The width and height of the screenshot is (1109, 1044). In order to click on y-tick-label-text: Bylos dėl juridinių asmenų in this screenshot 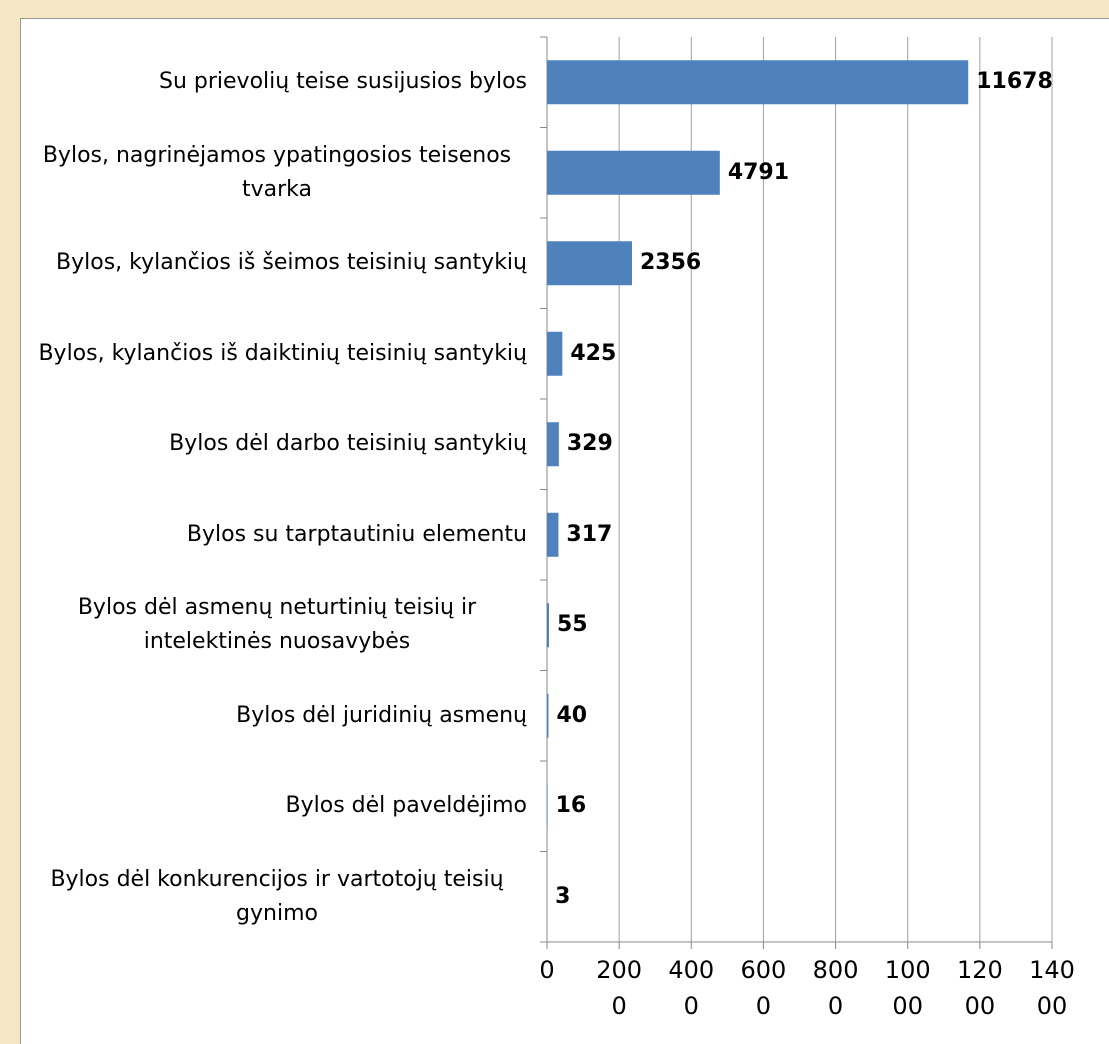, I will do `click(381, 716)`.